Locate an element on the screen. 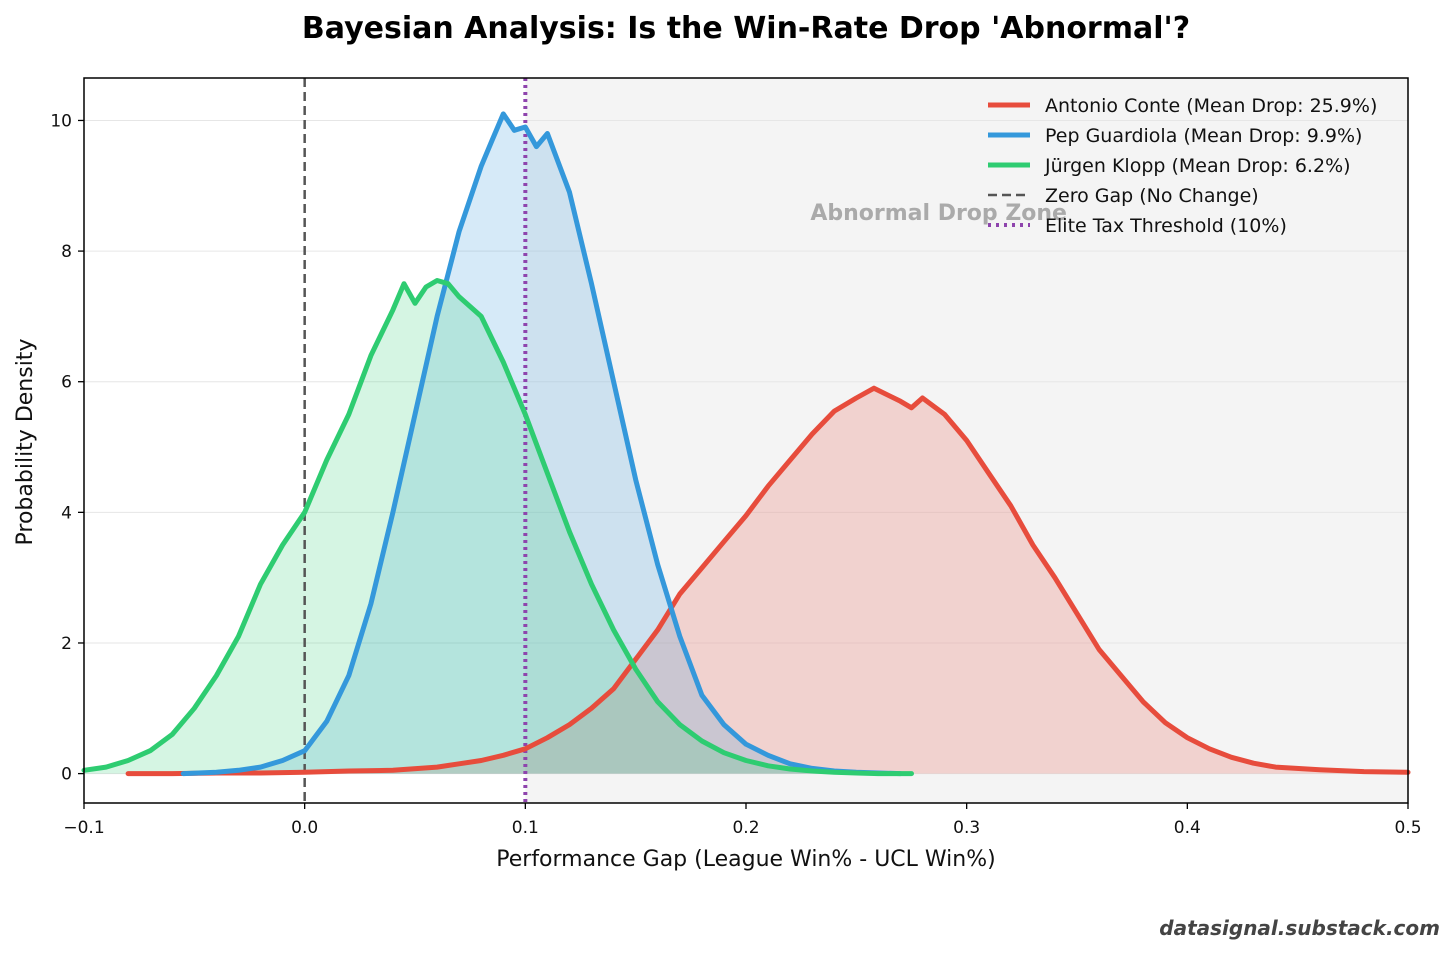 This screenshot has width=1456, height=954. watermark: datasignal.substack.com is located at coordinates (1299, 928).